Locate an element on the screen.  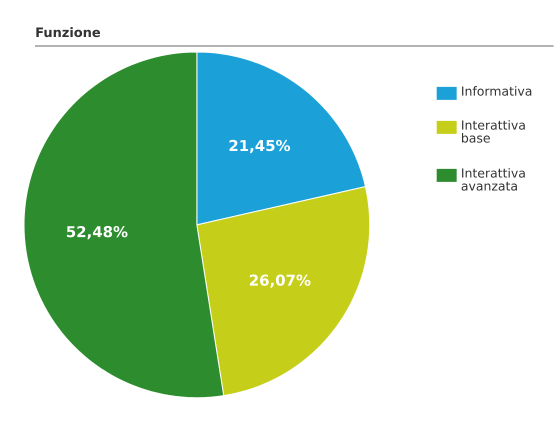
data-label: 52,48% is located at coordinates (97, 233).